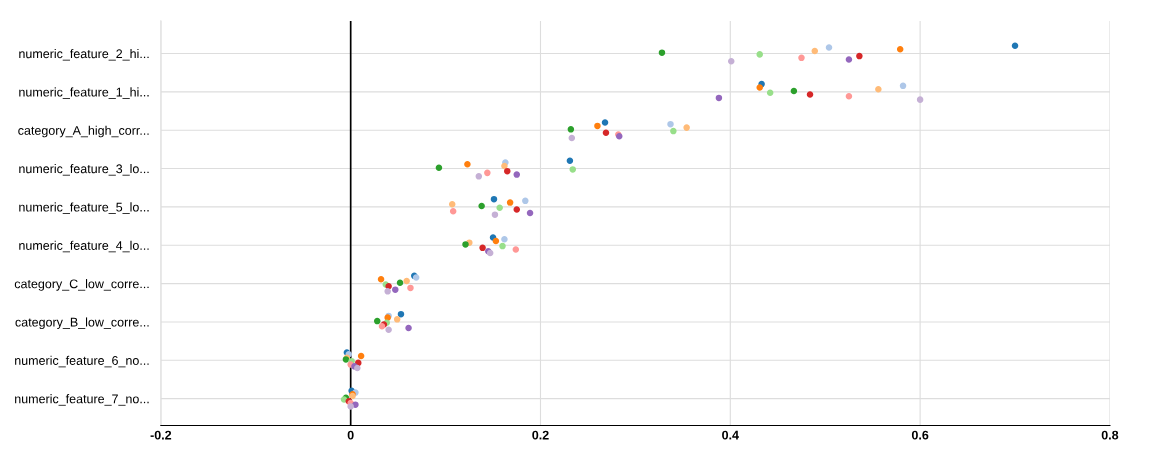 This screenshot has height=465, width=1149. What do you see at coordinates (920, 435) in the screenshot?
I see `x-tick-label: 0.6` at bounding box center [920, 435].